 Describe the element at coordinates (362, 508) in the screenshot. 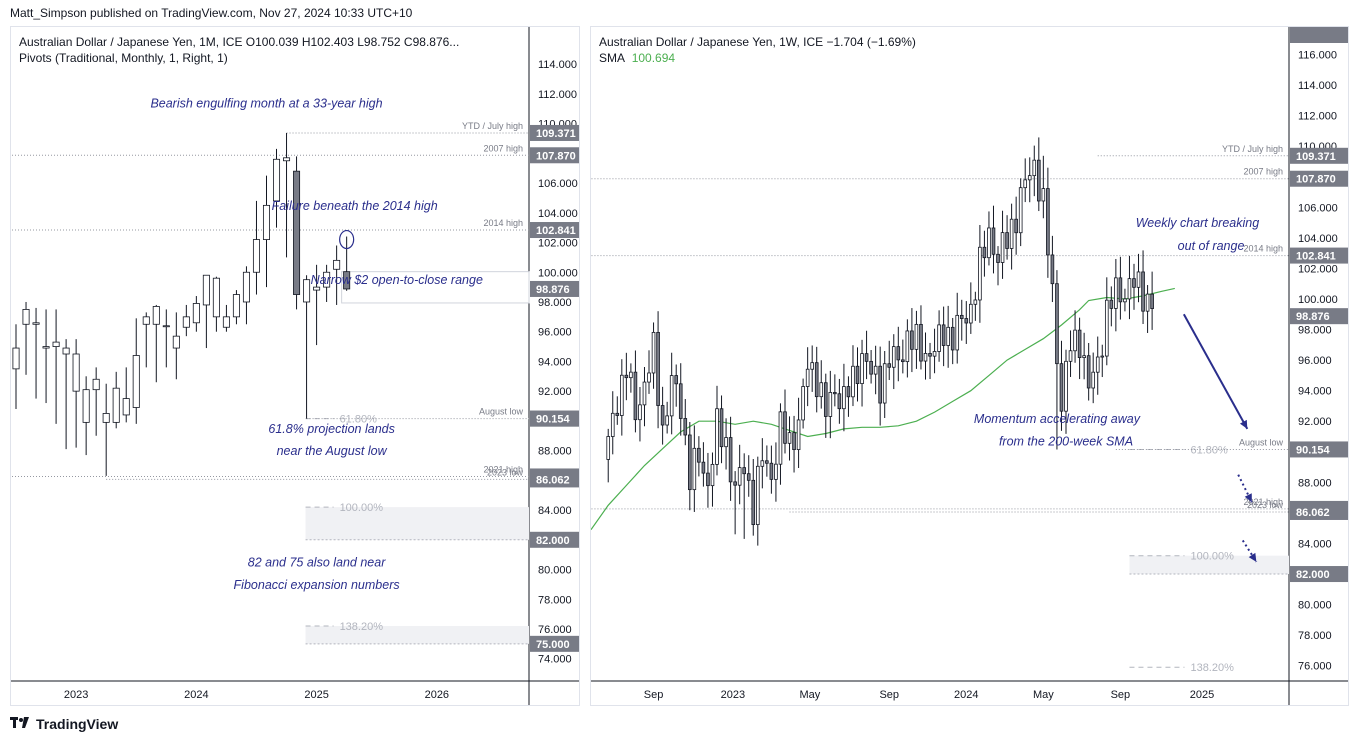

I see `monthly-fib-label: 100.00%` at that location.